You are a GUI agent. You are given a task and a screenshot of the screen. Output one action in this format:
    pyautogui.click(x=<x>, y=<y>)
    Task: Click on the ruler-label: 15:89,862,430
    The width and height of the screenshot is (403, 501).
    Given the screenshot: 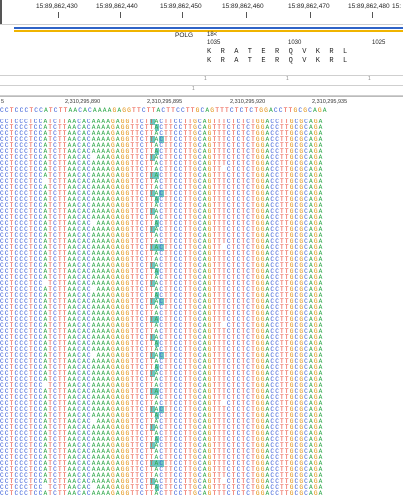 What is the action you would take?
    pyautogui.click(x=57, y=6)
    